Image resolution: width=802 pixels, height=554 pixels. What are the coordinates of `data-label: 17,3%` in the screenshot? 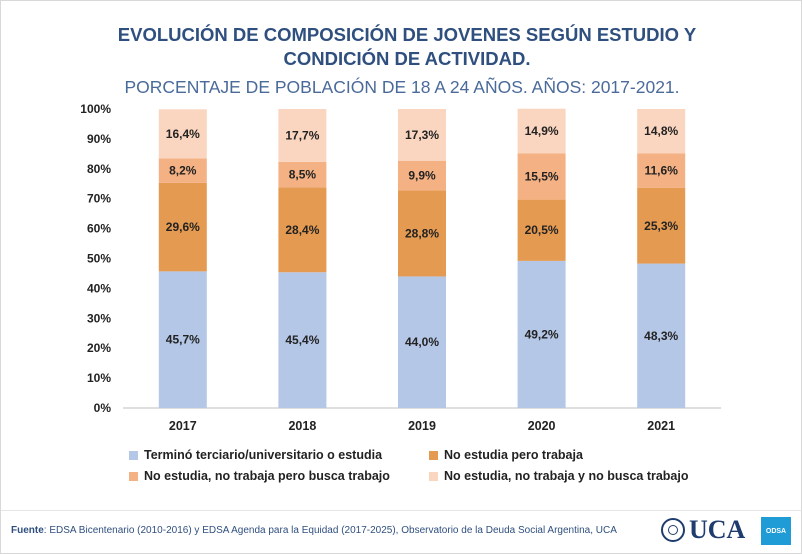 It's located at (422, 135).